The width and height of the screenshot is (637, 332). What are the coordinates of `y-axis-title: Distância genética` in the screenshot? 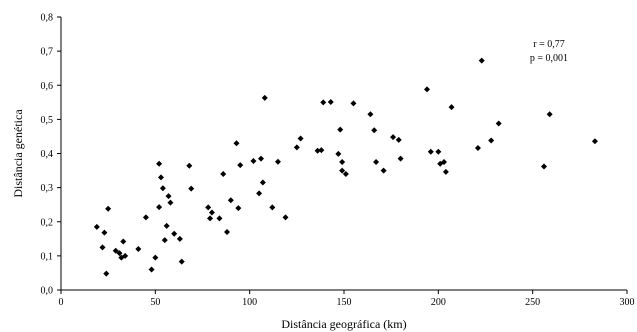 It's located at (18, 153).